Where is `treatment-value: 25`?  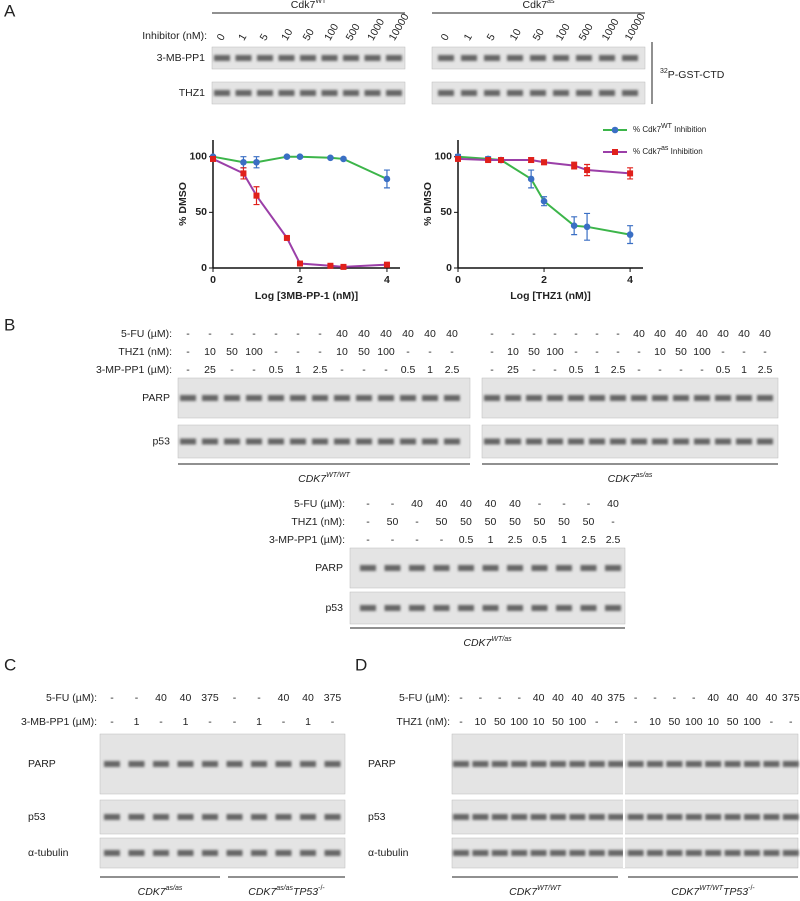 treatment-value: 25 is located at coordinates (210, 370).